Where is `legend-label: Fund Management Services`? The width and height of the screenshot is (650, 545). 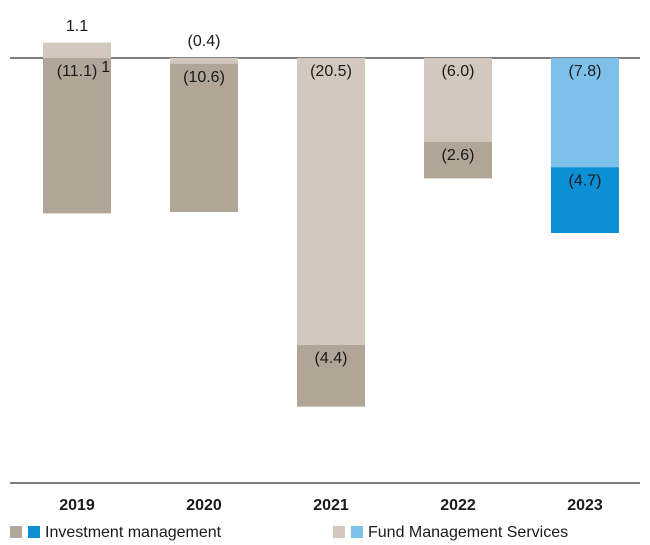 legend-label: Fund Management Services is located at coordinates (468, 532).